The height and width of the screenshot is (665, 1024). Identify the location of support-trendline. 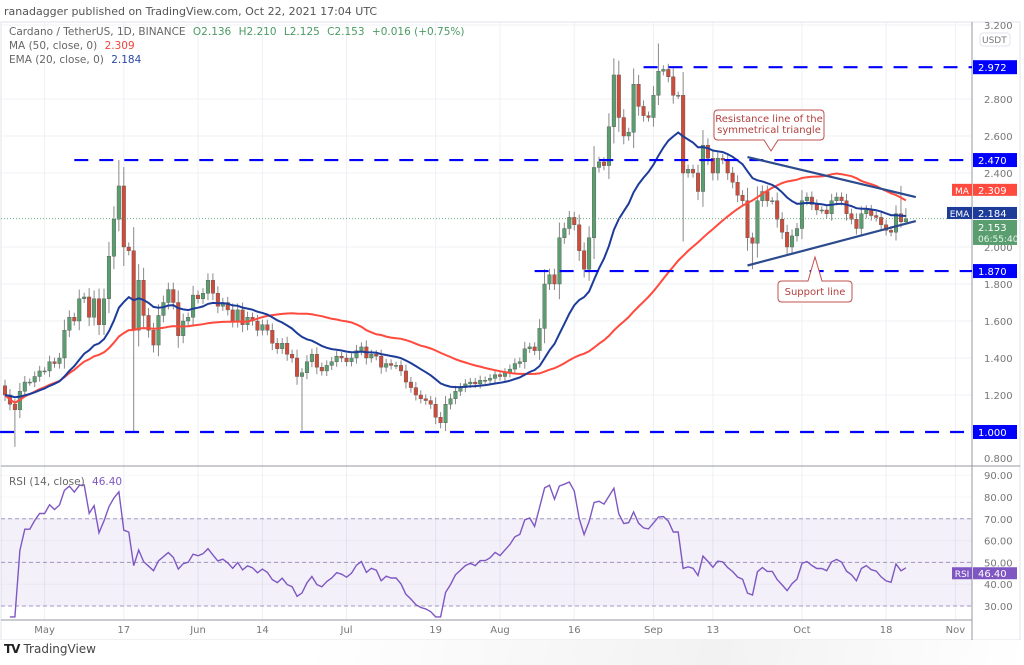
(832, 243).